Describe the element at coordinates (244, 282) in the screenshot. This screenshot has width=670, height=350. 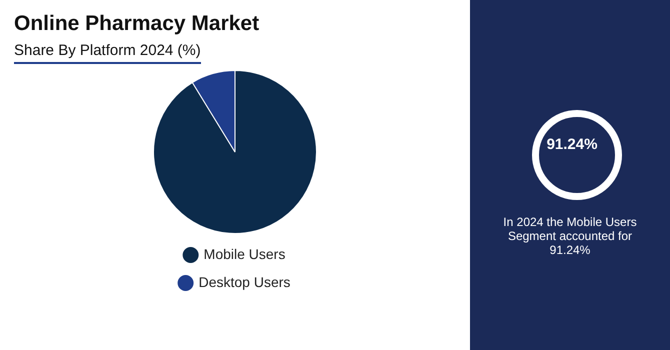
I see `legend-label: Desktop Users` at that location.